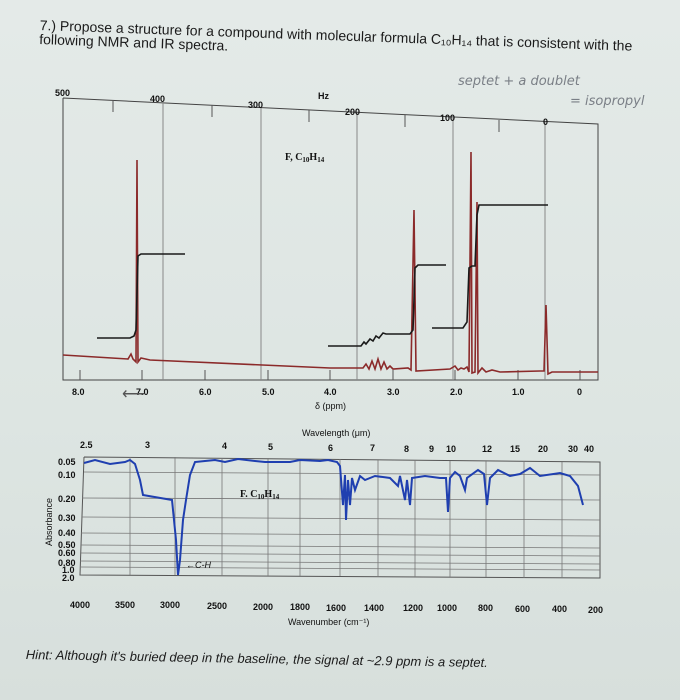 The height and width of the screenshot is (700, 680). Describe the element at coordinates (205, 392) in the screenshot. I see `svg-text: 6.0` at that location.